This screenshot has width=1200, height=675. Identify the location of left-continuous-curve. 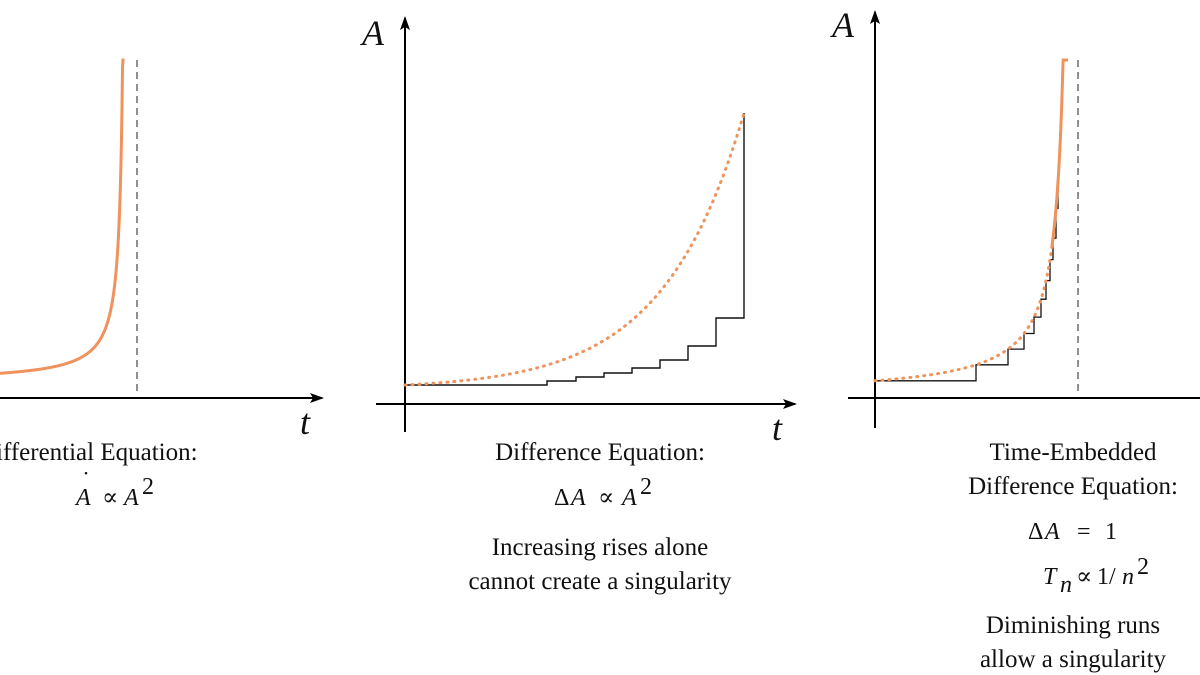
(62, 216).